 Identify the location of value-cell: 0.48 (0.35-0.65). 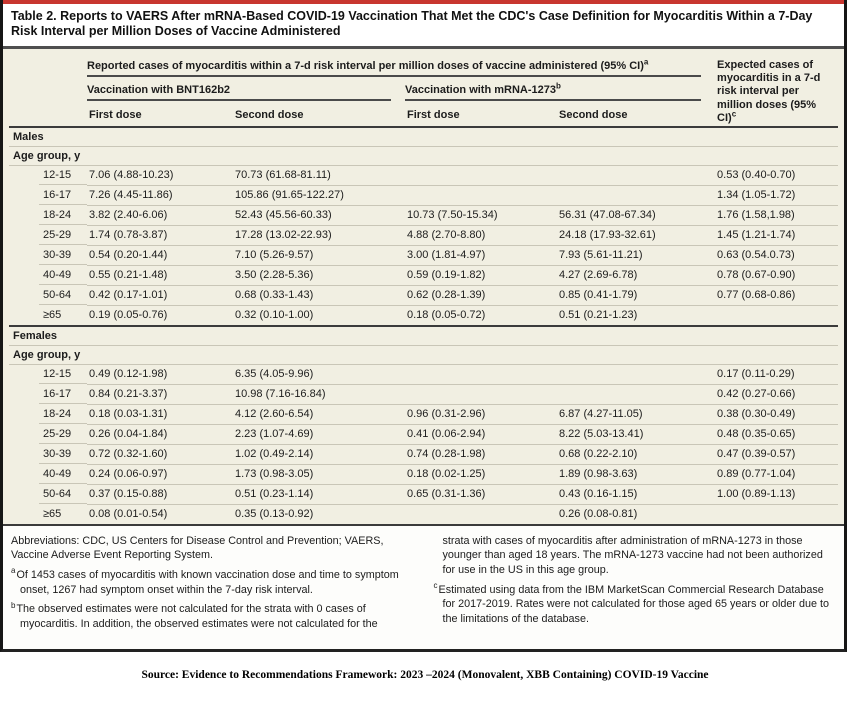
(776, 434).